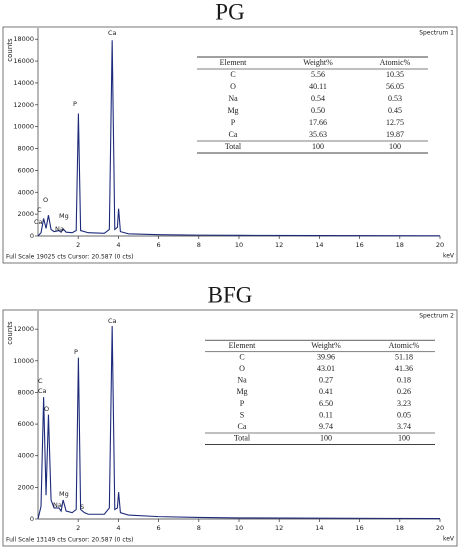 The height and width of the screenshot is (550, 461). What do you see at coordinates (326, 414) in the screenshot?
I see `table-cell: 0.11` at bounding box center [326, 414].